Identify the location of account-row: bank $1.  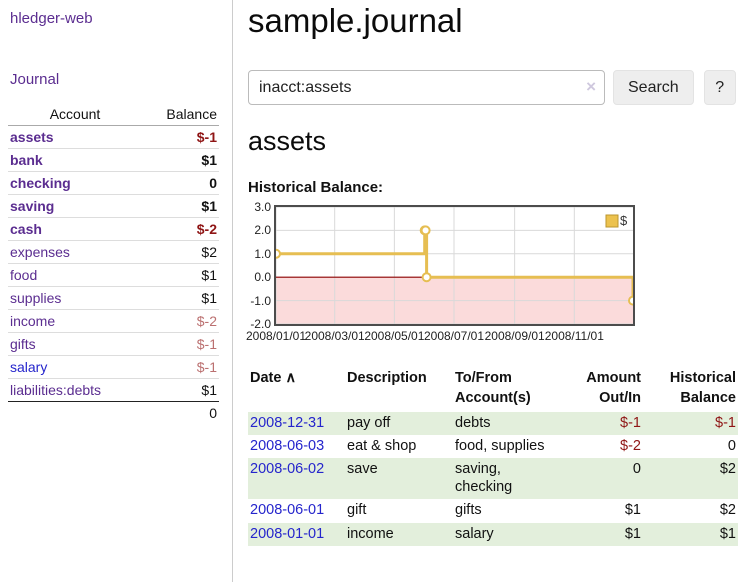
(113, 160).